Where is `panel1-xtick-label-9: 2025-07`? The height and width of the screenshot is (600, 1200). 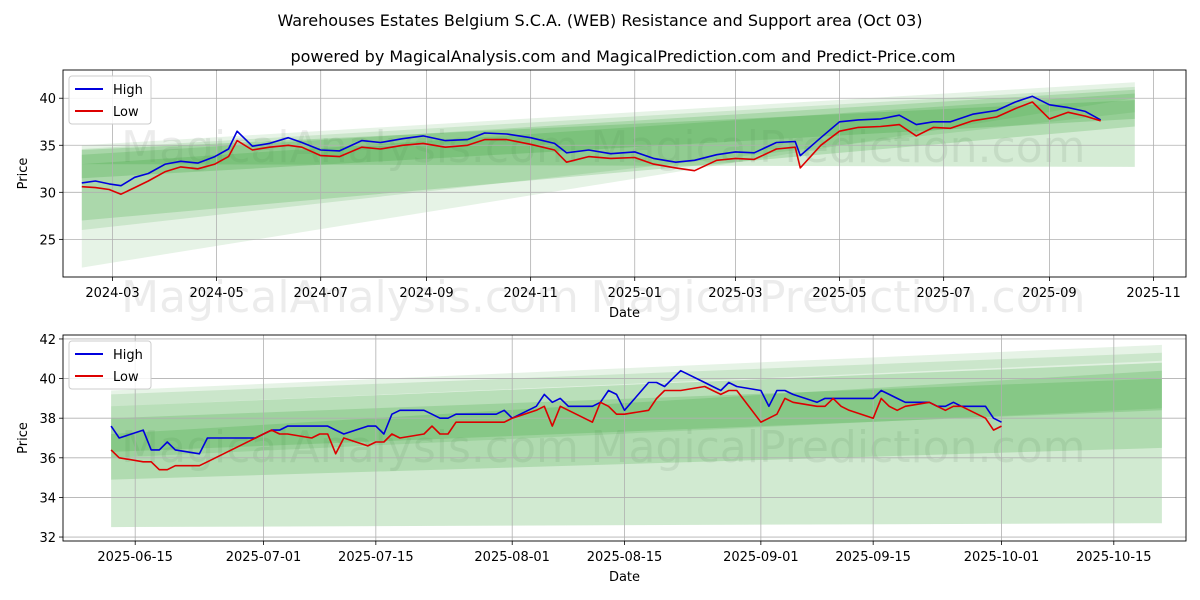 panel1-xtick-label-9: 2025-07 is located at coordinates (943, 293).